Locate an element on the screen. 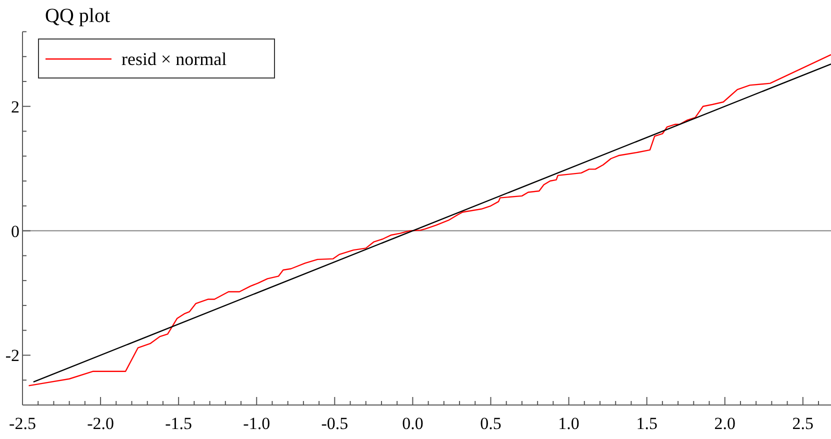 The image size is (831, 439). x-tick-label: -1.0 is located at coordinates (256, 423).